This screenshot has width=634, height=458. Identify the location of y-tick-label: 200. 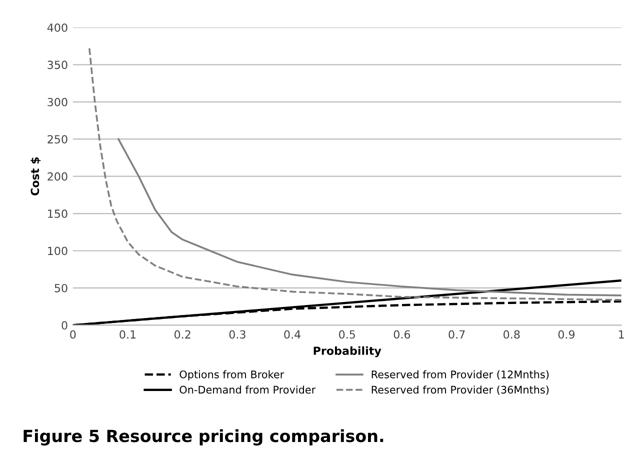
(58, 176).